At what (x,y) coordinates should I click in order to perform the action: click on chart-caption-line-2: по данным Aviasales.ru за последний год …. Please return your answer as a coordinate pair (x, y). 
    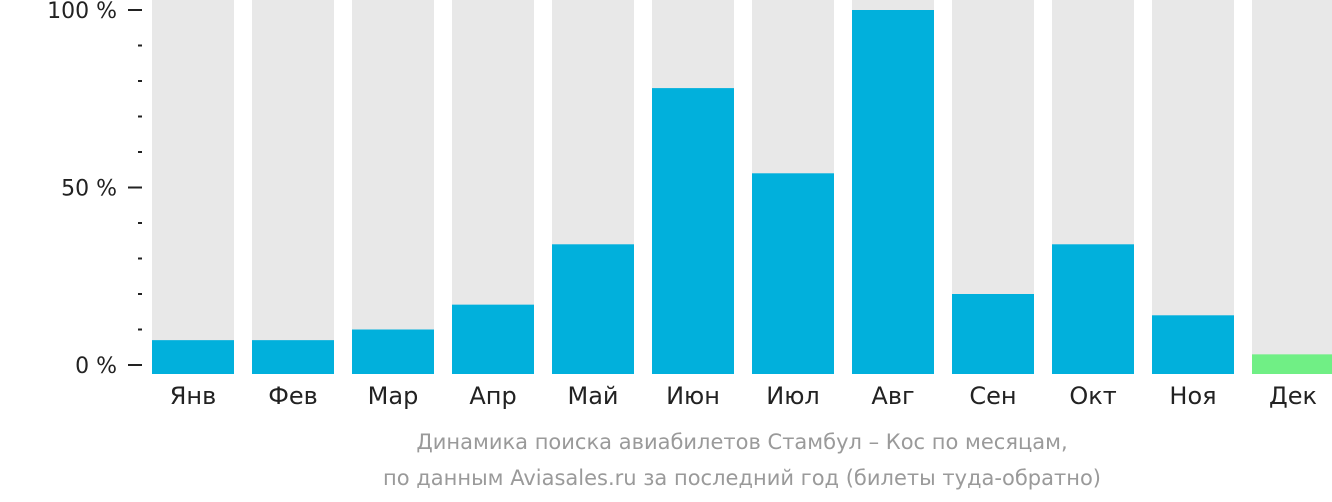
    Looking at the image, I should click on (742, 478).